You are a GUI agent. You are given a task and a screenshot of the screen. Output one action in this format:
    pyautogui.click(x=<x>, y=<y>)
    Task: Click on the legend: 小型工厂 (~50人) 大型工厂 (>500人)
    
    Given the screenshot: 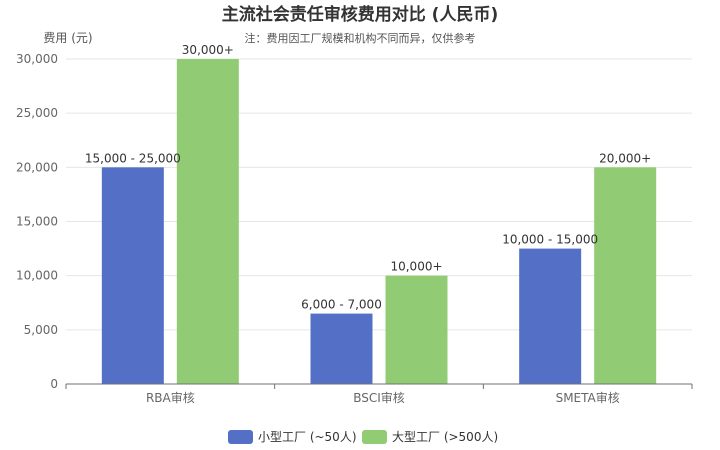 What is the action you would take?
    pyautogui.click(x=363, y=437)
    